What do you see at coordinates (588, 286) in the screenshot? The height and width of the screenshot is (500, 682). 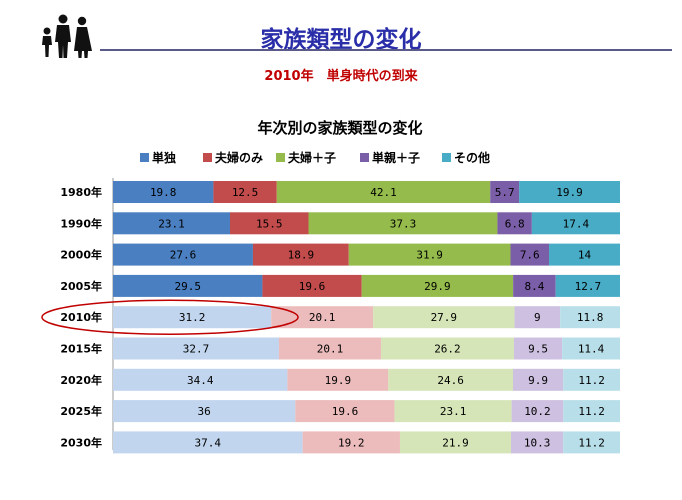 I see `data-label: 12.7` at bounding box center [588, 286].